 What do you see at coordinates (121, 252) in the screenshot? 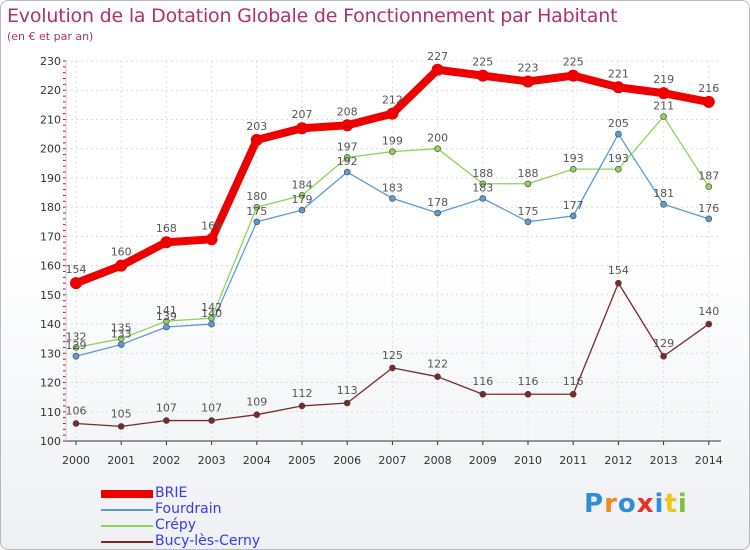
I see `data-label-brie: 160` at bounding box center [121, 252].